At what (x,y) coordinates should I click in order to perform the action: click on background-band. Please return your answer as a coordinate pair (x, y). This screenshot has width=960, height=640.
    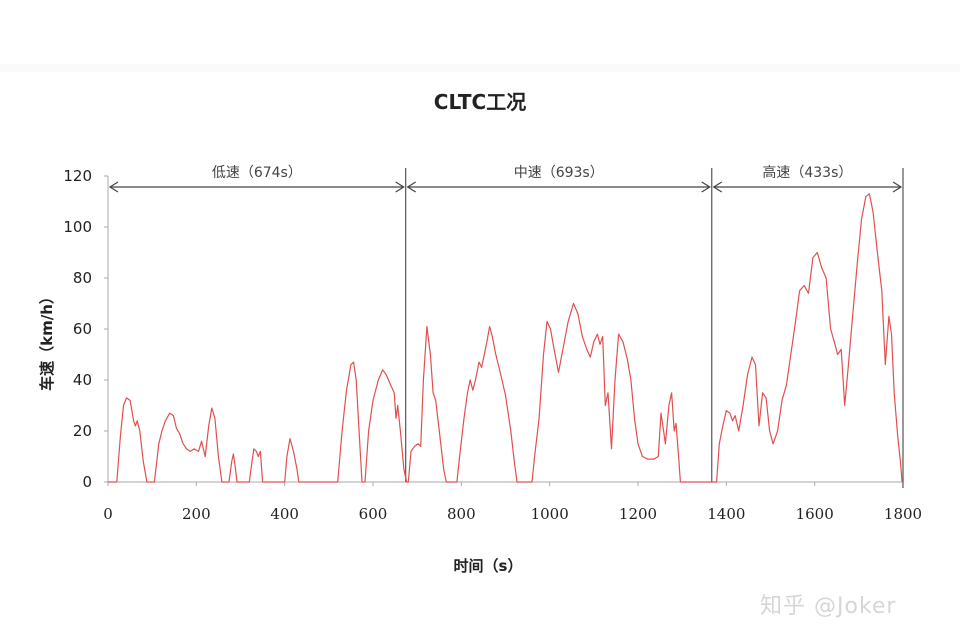
    Looking at the image, I should click on (480, 68).